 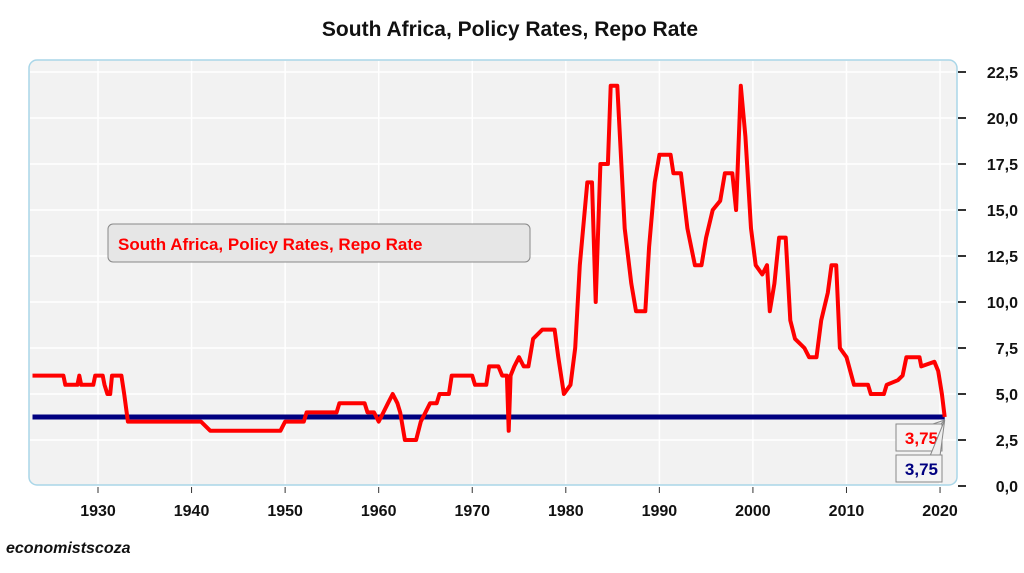 What do you see at coordinates (1007, 395) in the screenshot?
I see `y-tick-label: 5,0` at bounding box center [1007, 395].